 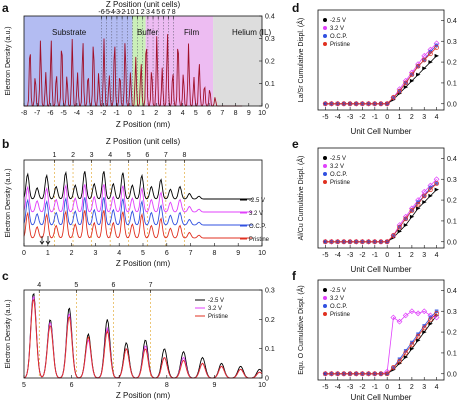 I want to click on panel-e-frame, so click(x=381, y=198).